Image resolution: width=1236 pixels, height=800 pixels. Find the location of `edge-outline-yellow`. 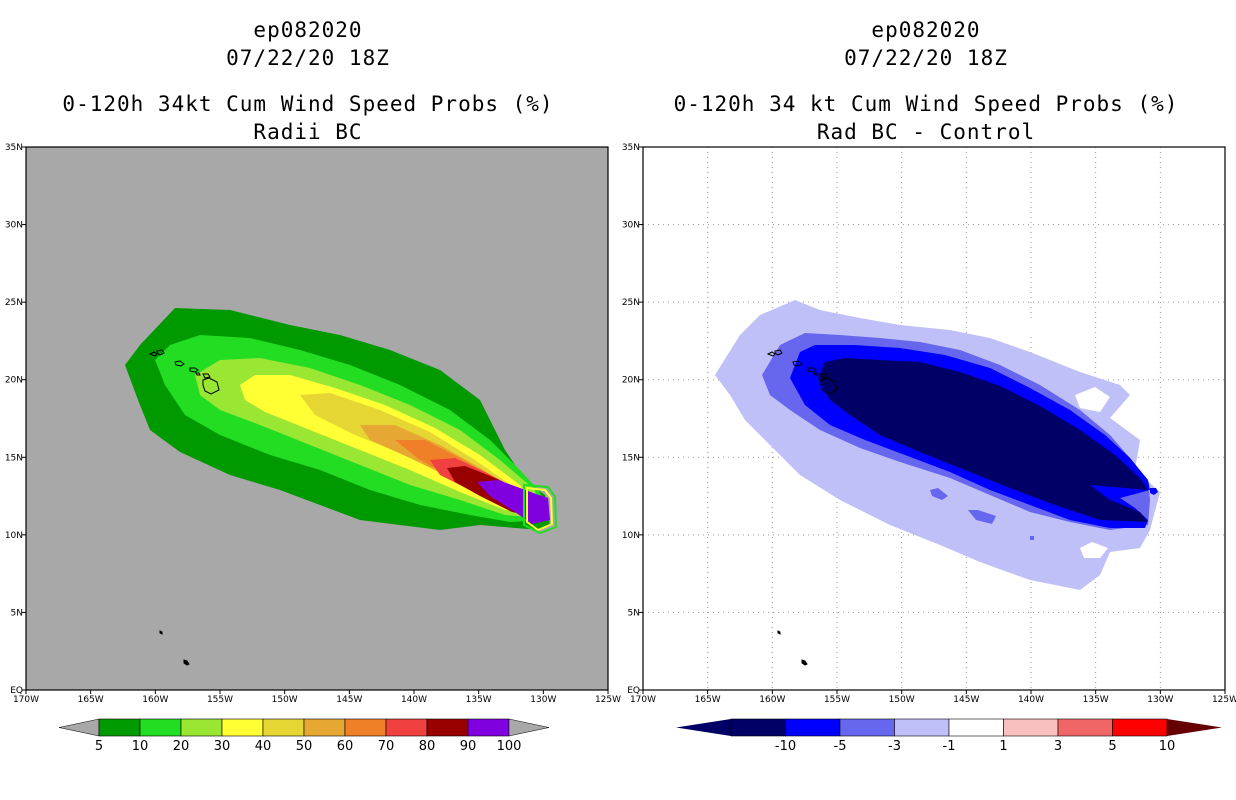

edge-outline-yellow is located at coordinates (540, 509).